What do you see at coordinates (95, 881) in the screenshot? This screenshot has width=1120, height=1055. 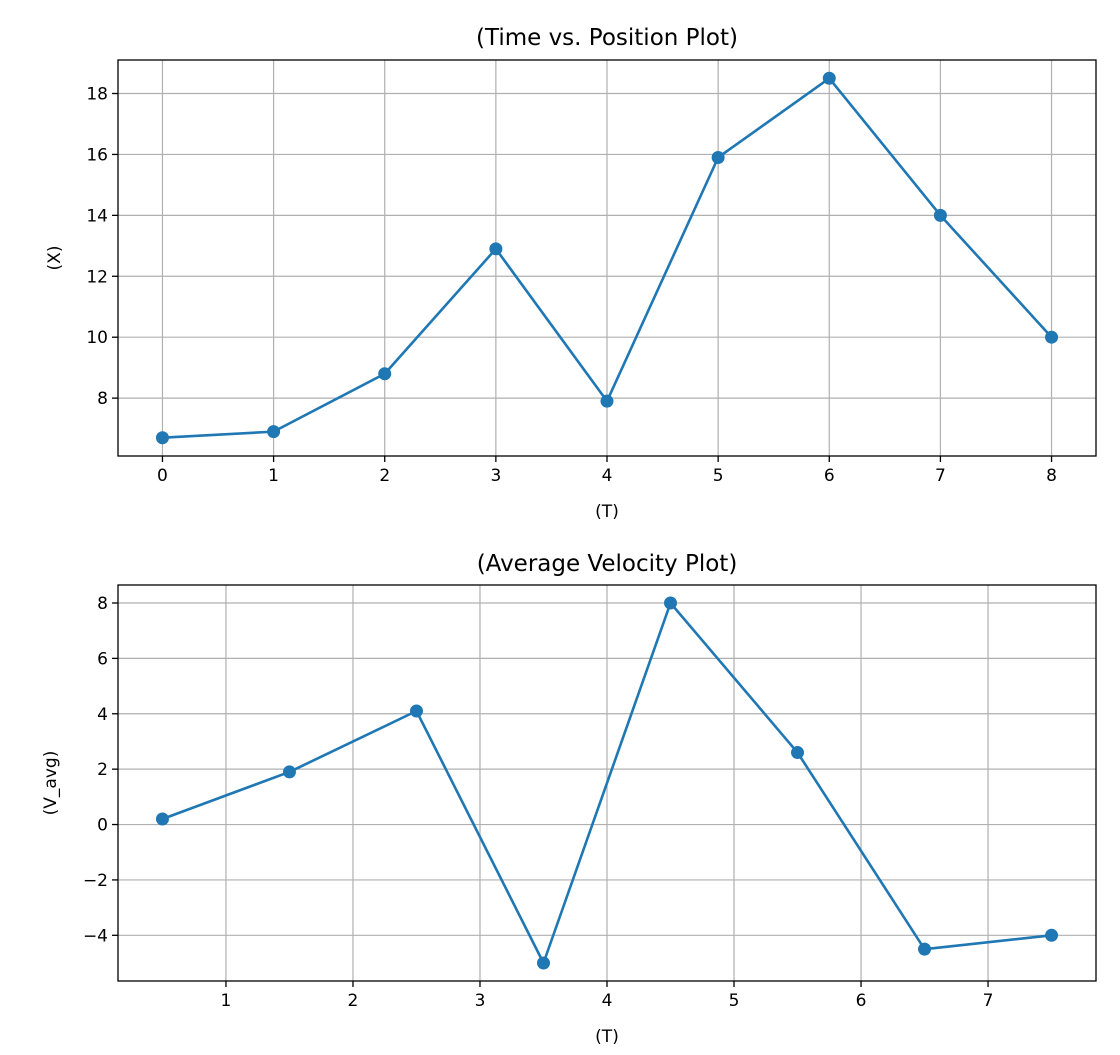 I see `y-tick-label: −2` at bounding box center [95, 881].